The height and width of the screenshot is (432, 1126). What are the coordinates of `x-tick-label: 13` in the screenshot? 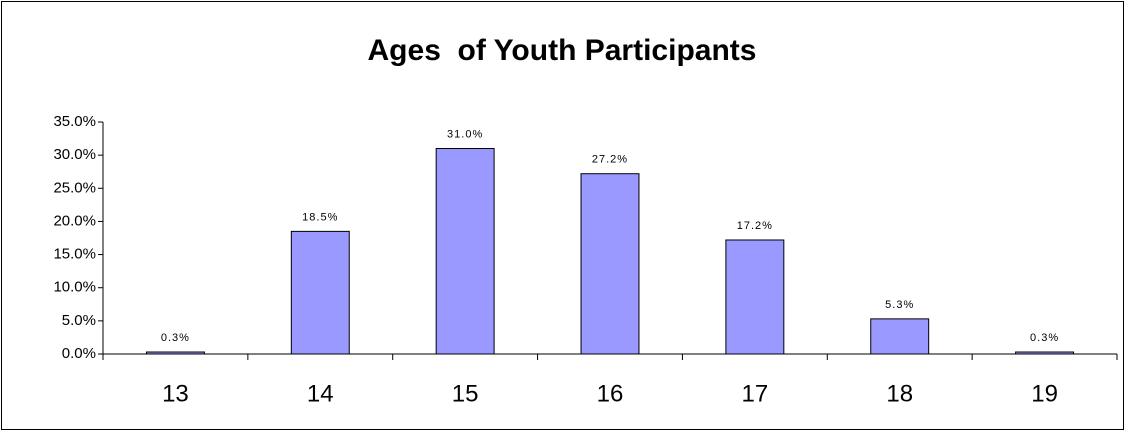 It's located at (175, 393).